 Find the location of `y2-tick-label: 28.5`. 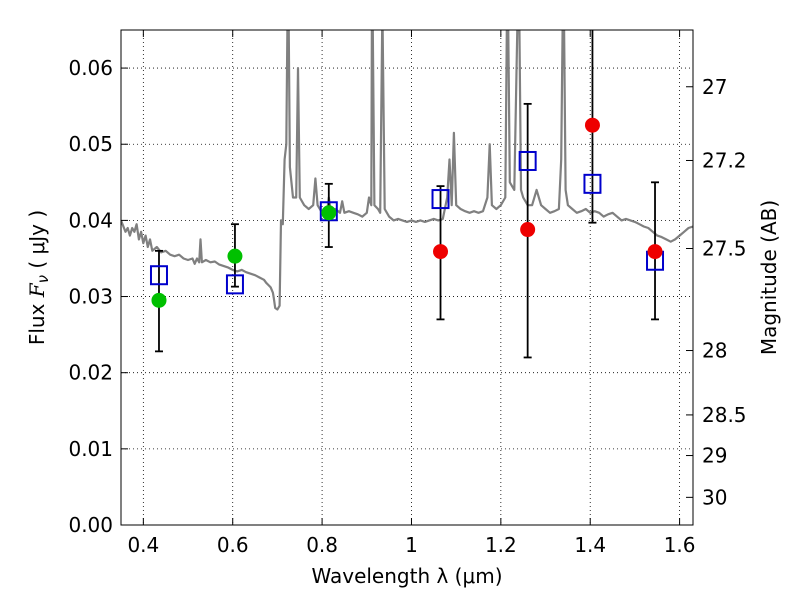

y2-tick-label: 28.5 is located at coordinates (724, 415).